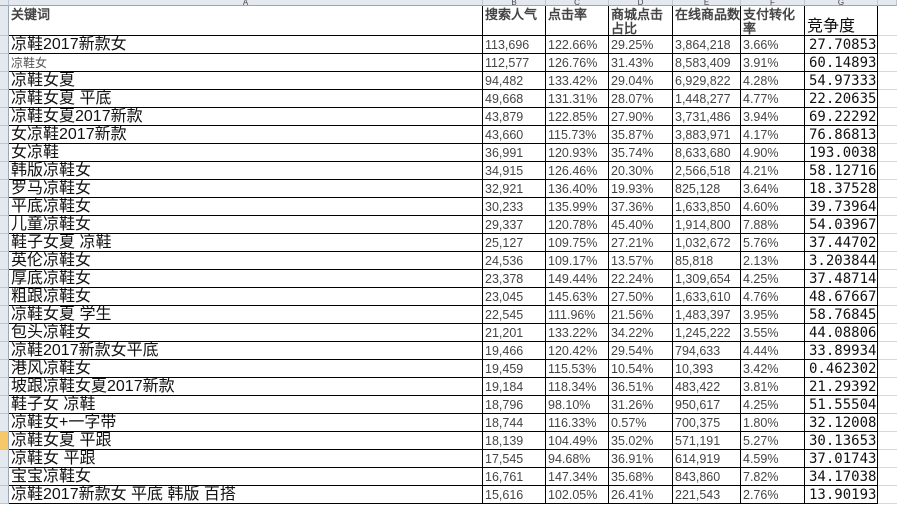  I want to click on cell-competition: 3.203844, so click(841, 261).